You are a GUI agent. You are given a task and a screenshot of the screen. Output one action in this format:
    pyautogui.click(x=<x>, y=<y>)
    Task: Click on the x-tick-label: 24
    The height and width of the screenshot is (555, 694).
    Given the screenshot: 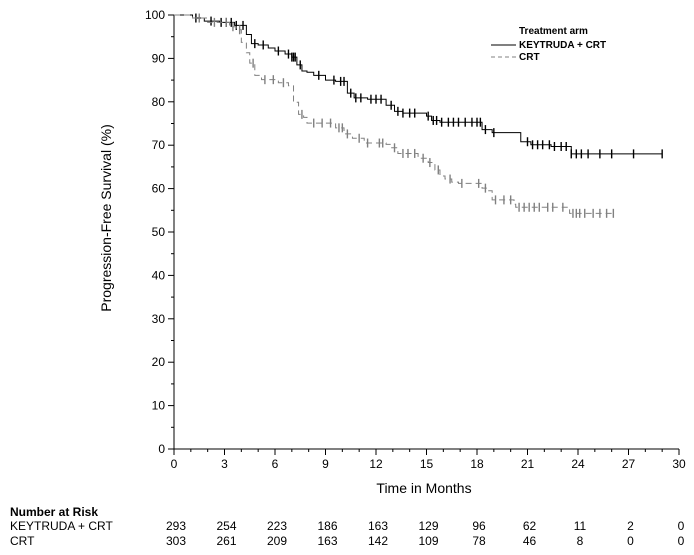 What is the action you would take?
    pyautogui.click(x=578, y=464)
    